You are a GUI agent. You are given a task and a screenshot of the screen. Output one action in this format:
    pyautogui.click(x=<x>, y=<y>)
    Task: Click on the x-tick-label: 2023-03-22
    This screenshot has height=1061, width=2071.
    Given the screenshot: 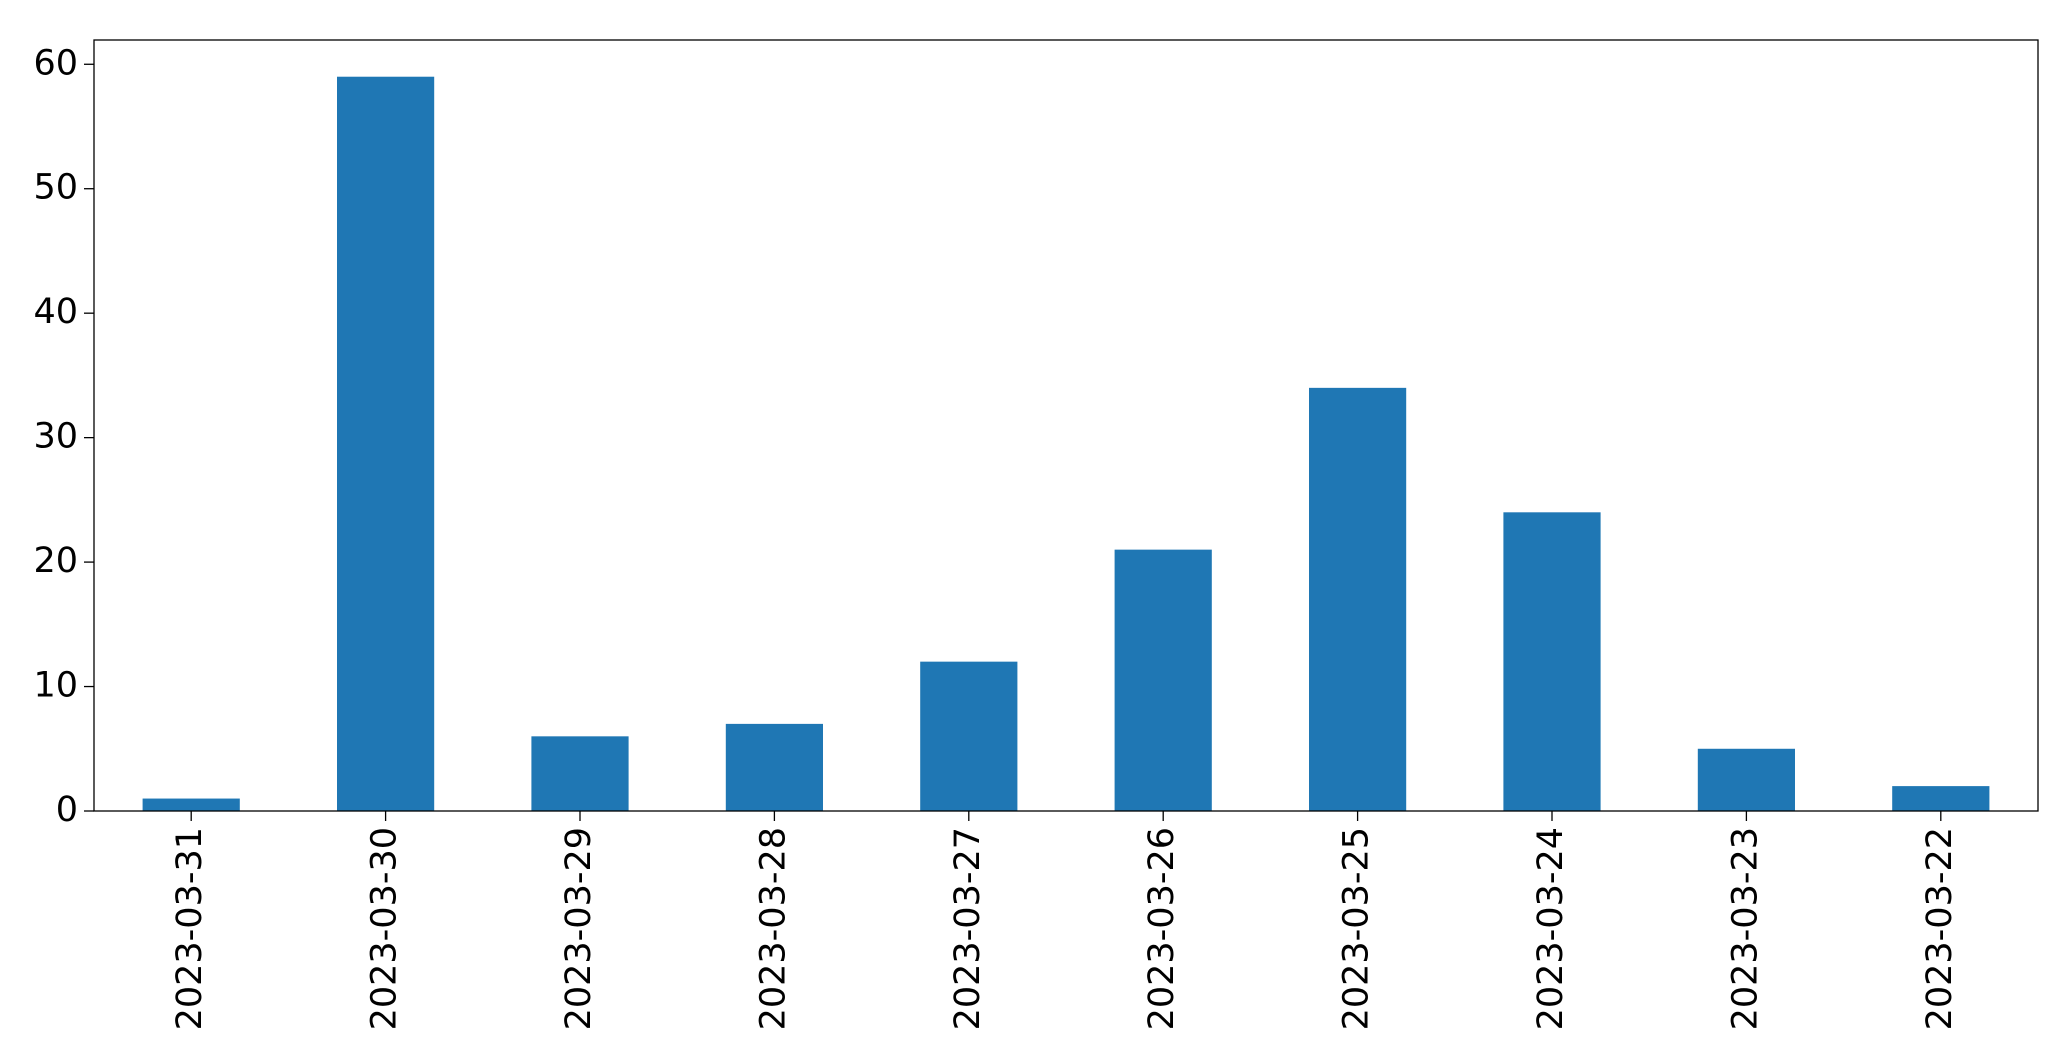 What is the action you would take?
    pyautogui.click(x=1940, y=928)
    